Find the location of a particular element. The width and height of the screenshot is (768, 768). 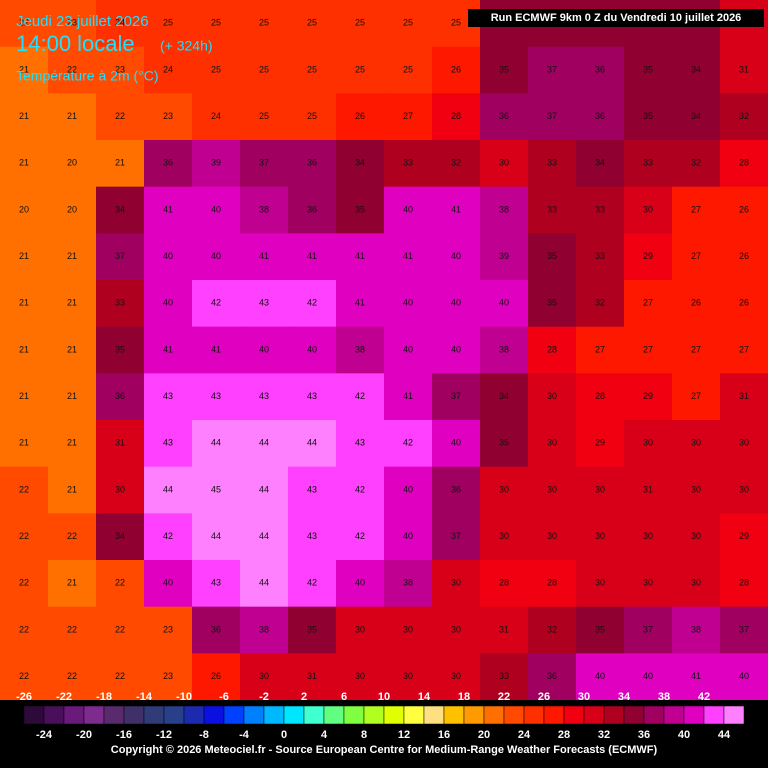

temperature-label: 24 is located at coordinates (216, 116).